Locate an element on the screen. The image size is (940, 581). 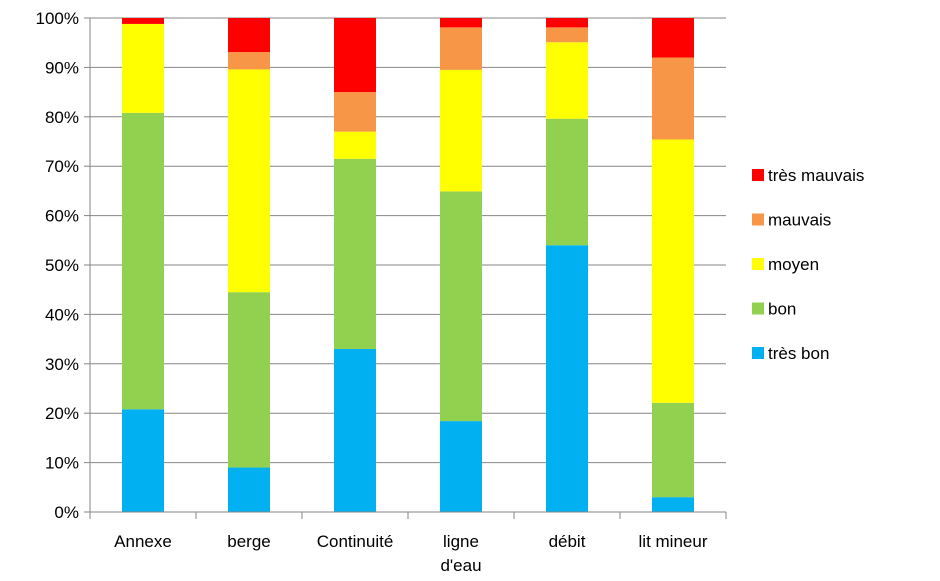
legend-label: très bon is located at coordinates (798, 353).